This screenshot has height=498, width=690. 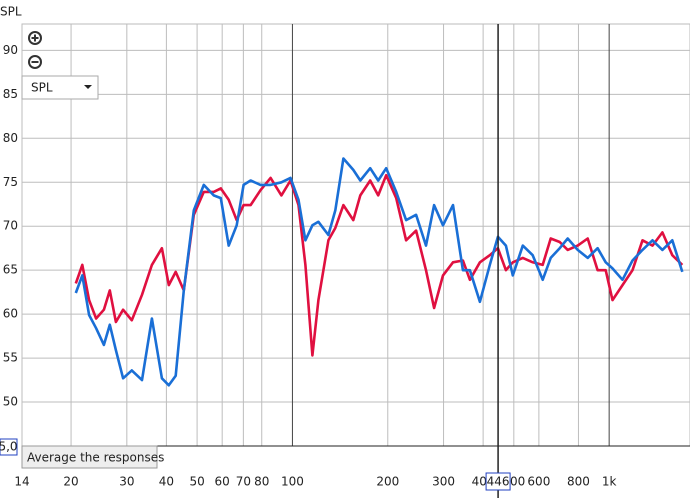 I want to click on y-tick-label: 85, so click(x=10, y=94).